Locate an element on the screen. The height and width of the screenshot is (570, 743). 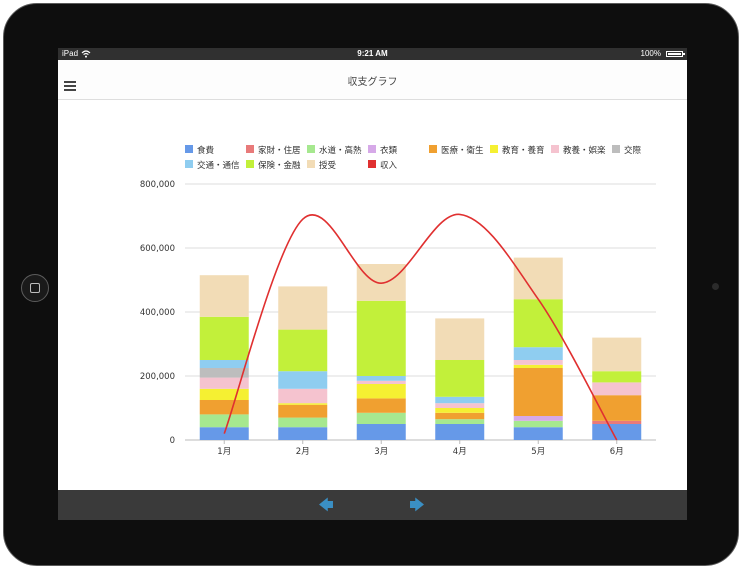
y-tick-label: 800,000 is located at coordinates (157, 185).